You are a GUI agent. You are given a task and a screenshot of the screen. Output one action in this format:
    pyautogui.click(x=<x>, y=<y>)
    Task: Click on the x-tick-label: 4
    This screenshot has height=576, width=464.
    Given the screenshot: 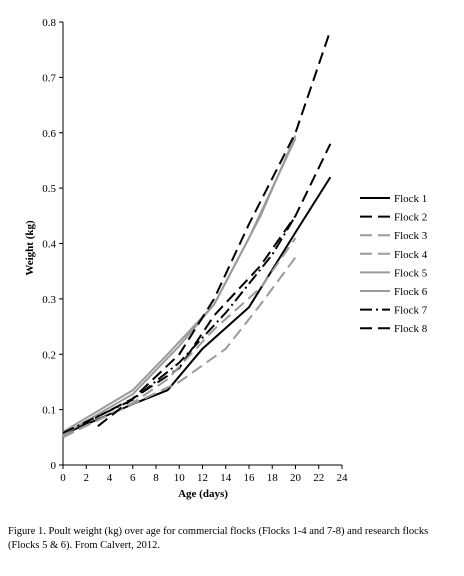 What is the action you would take?
    pyautogui.click(x=110, y=478)
    